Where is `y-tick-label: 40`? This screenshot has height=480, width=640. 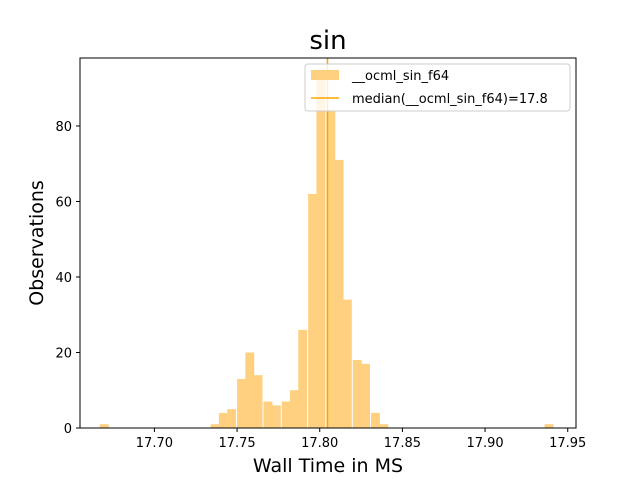
y-tick-label: 40 is located at coordinates (63, 278).